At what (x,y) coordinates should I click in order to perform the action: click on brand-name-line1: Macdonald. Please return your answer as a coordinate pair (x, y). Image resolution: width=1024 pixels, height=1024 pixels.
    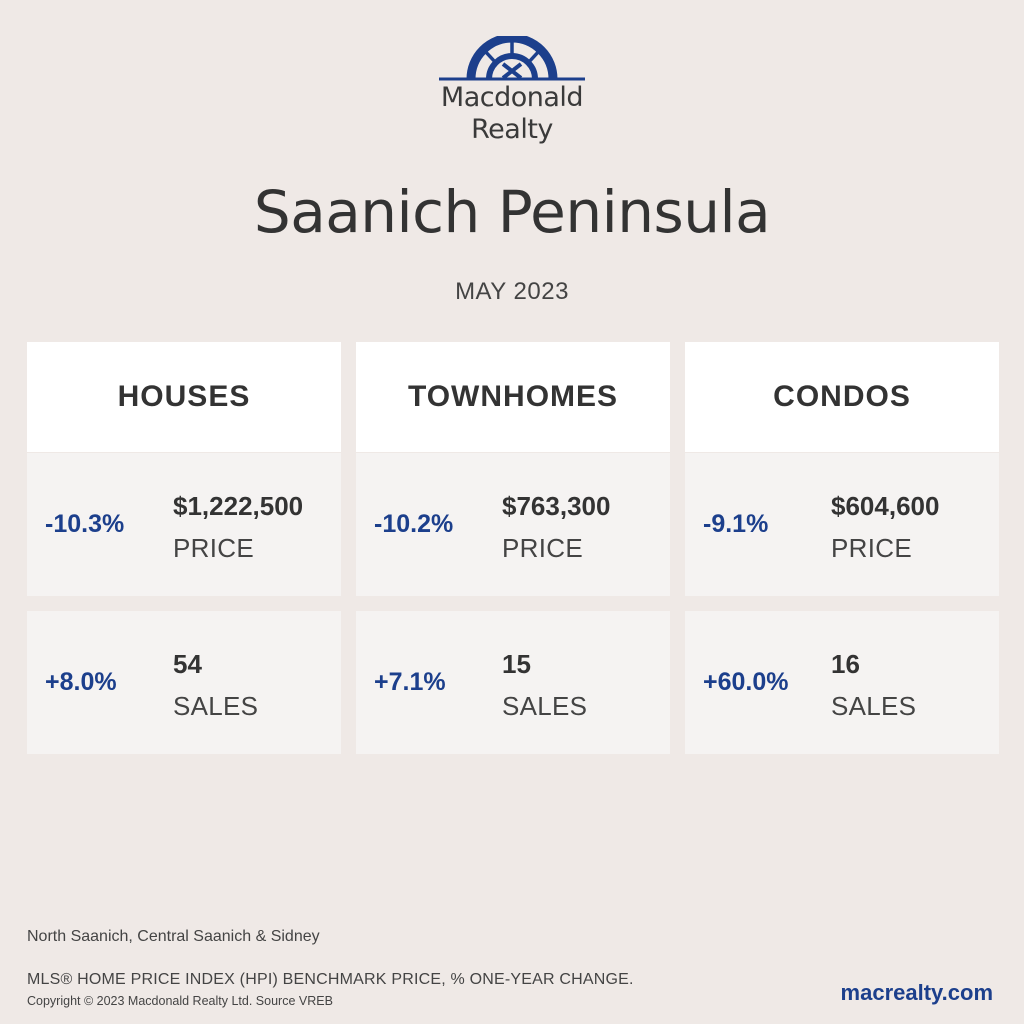
    Looking at the image, I should click on (512, 97).